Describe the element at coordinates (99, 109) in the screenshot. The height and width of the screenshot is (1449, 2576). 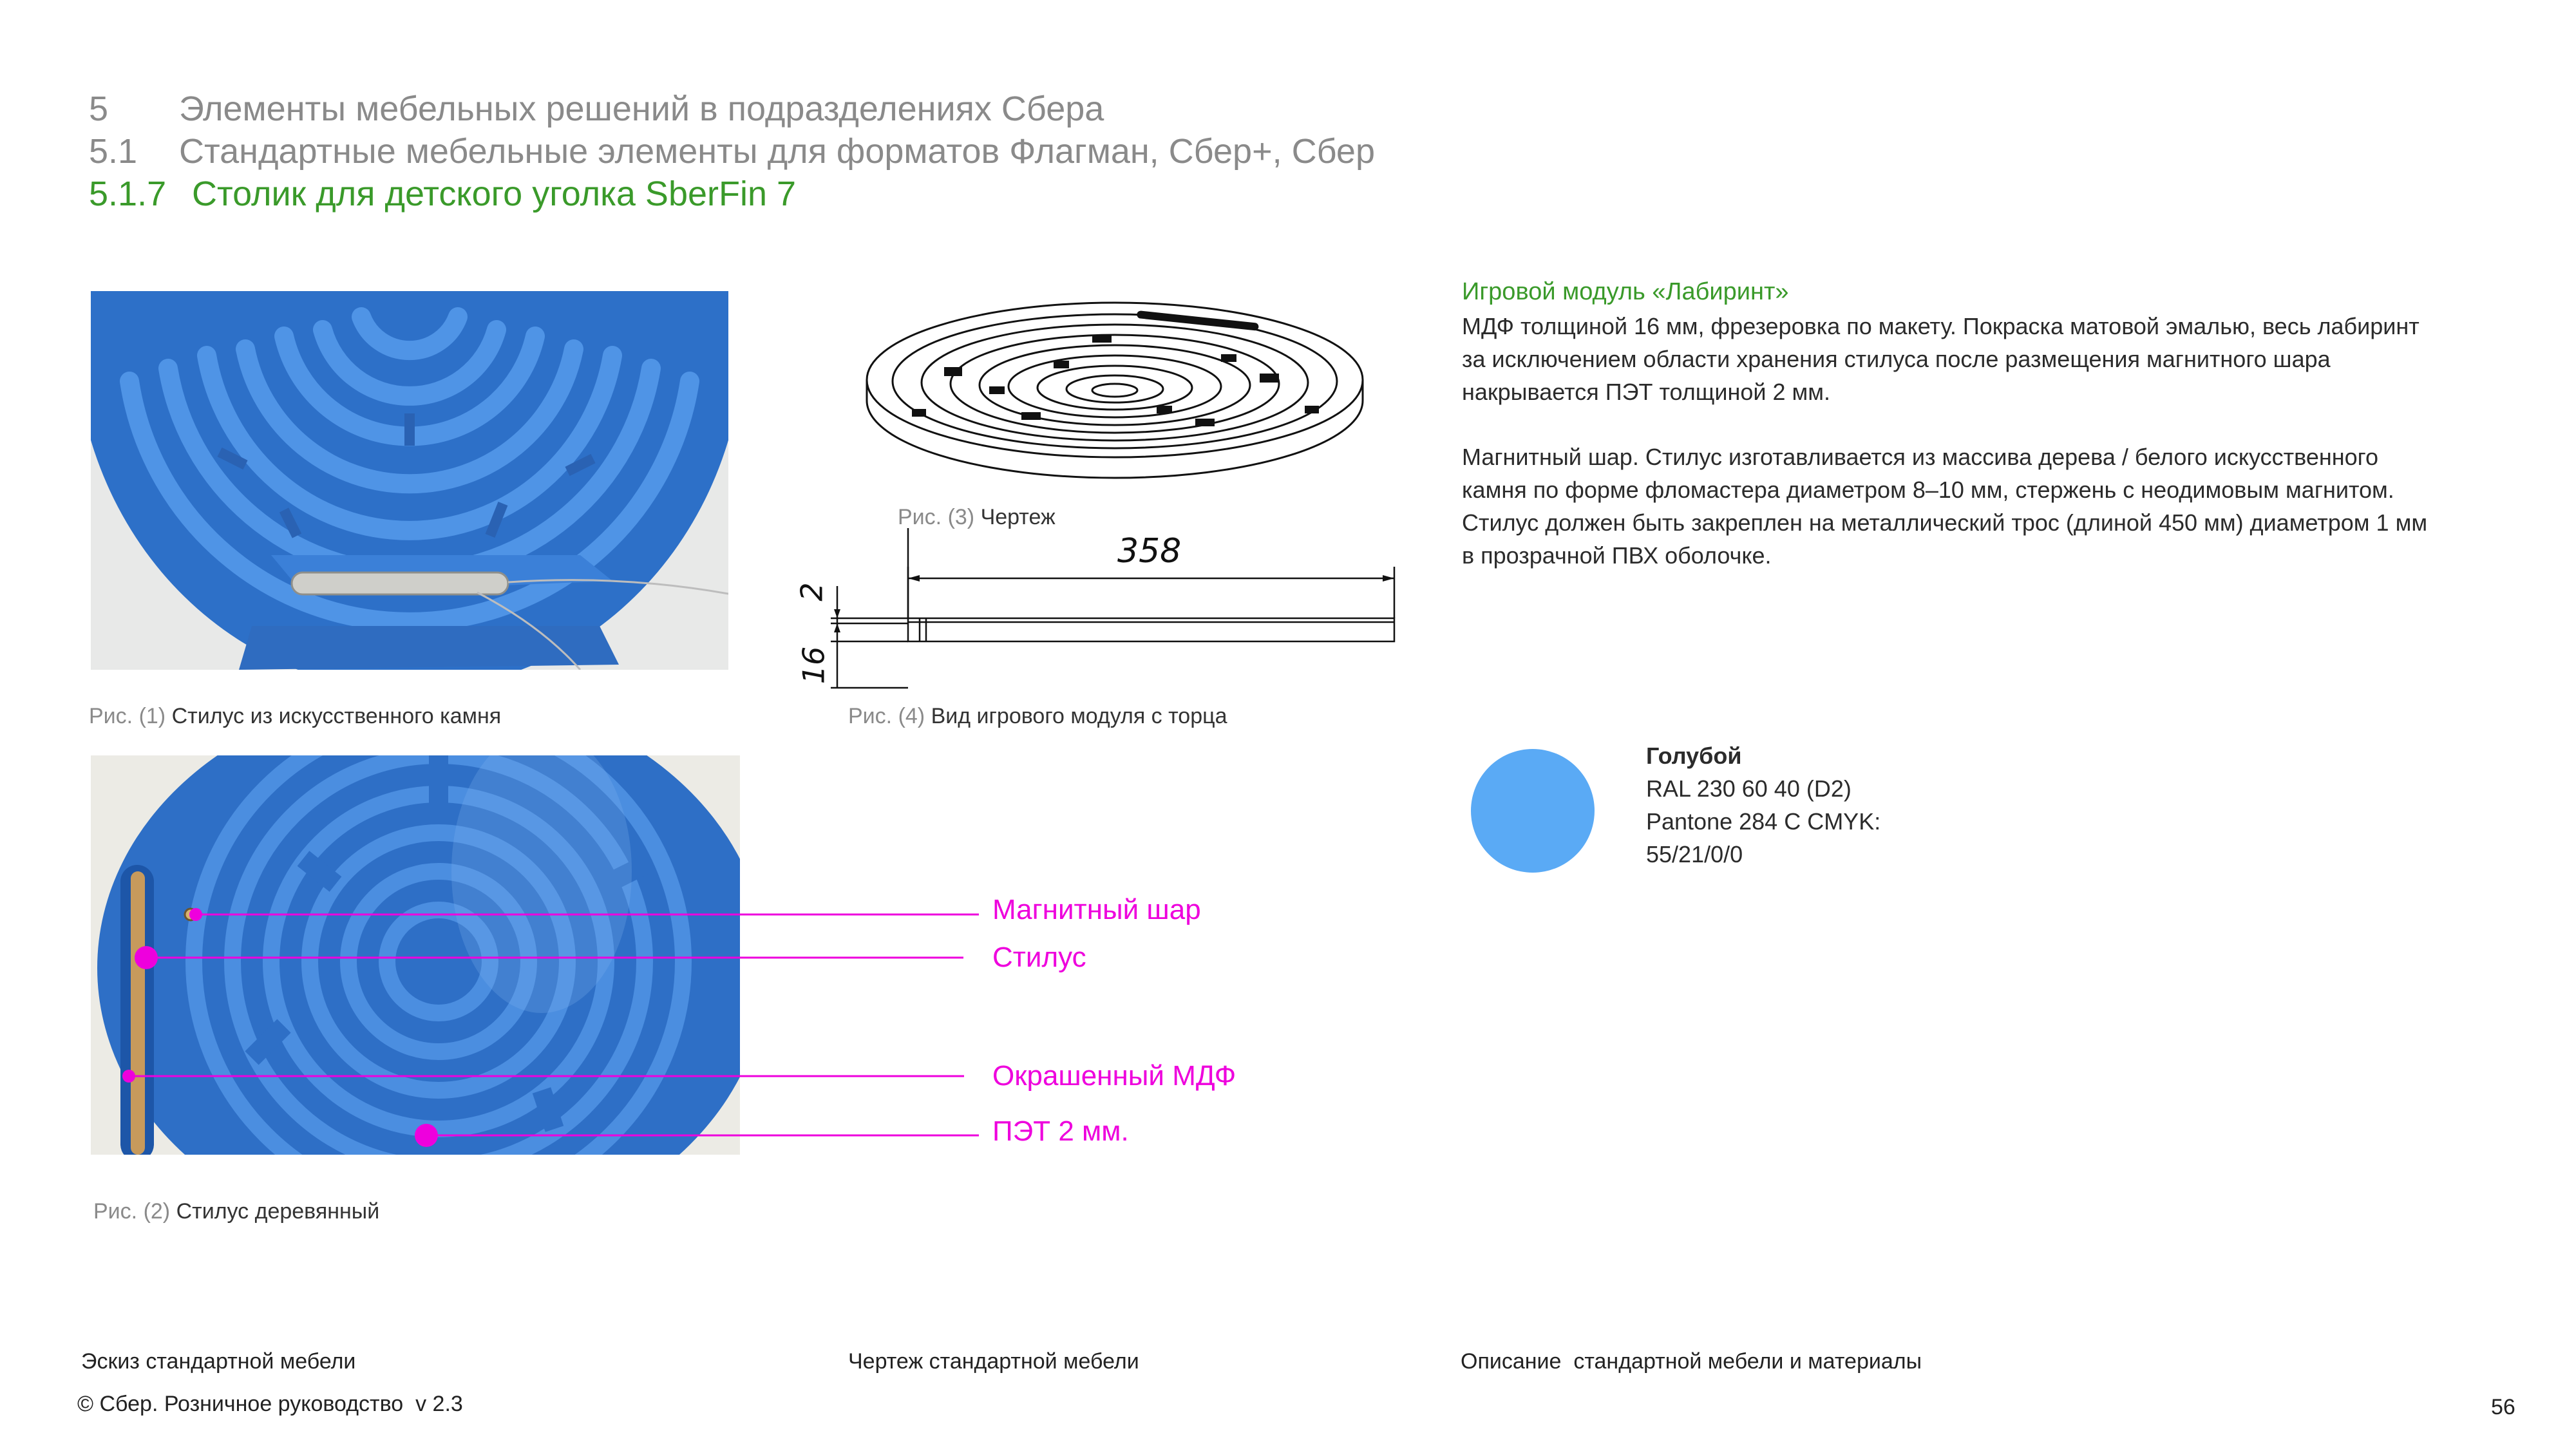
I see `heading-number: 5` at that location.